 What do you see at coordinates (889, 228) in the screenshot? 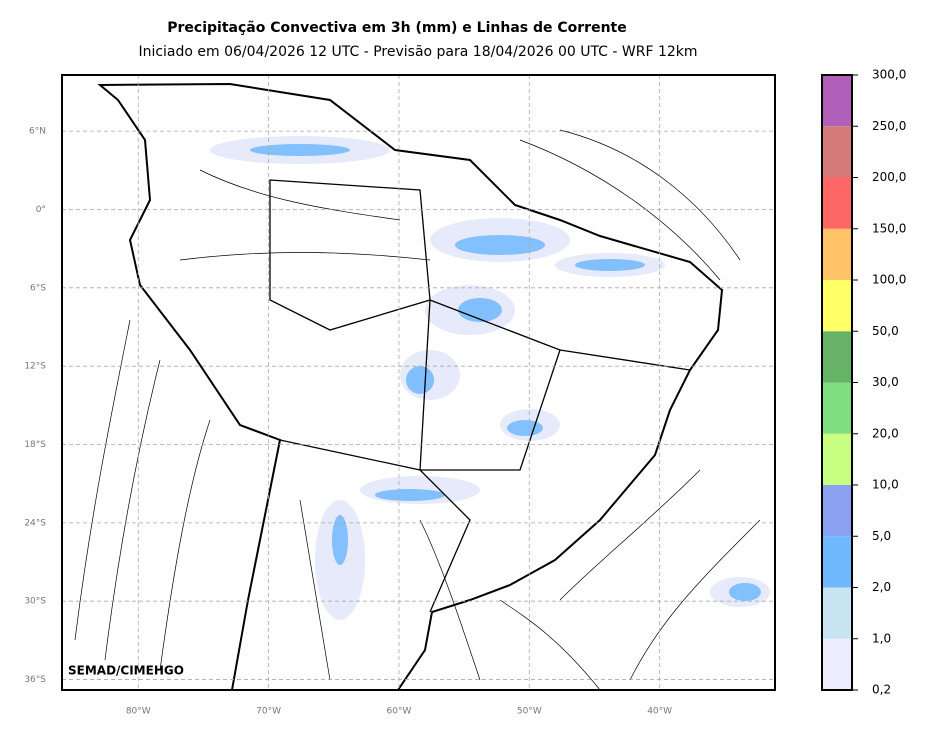
I see `colorbar-label: 150,0` at bounding box center [889, 228].